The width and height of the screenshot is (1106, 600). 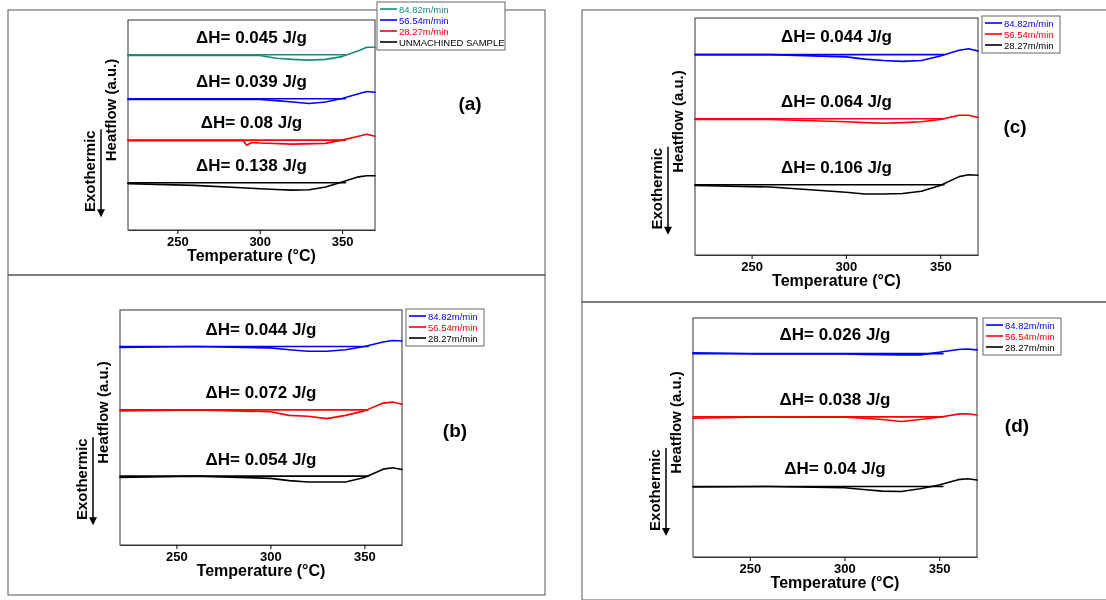 What do you see at coordinates (261, 392) in the screenshot?
I see `annotation: ΔH= 0.072 J/g` at bounding box center [261, 392].